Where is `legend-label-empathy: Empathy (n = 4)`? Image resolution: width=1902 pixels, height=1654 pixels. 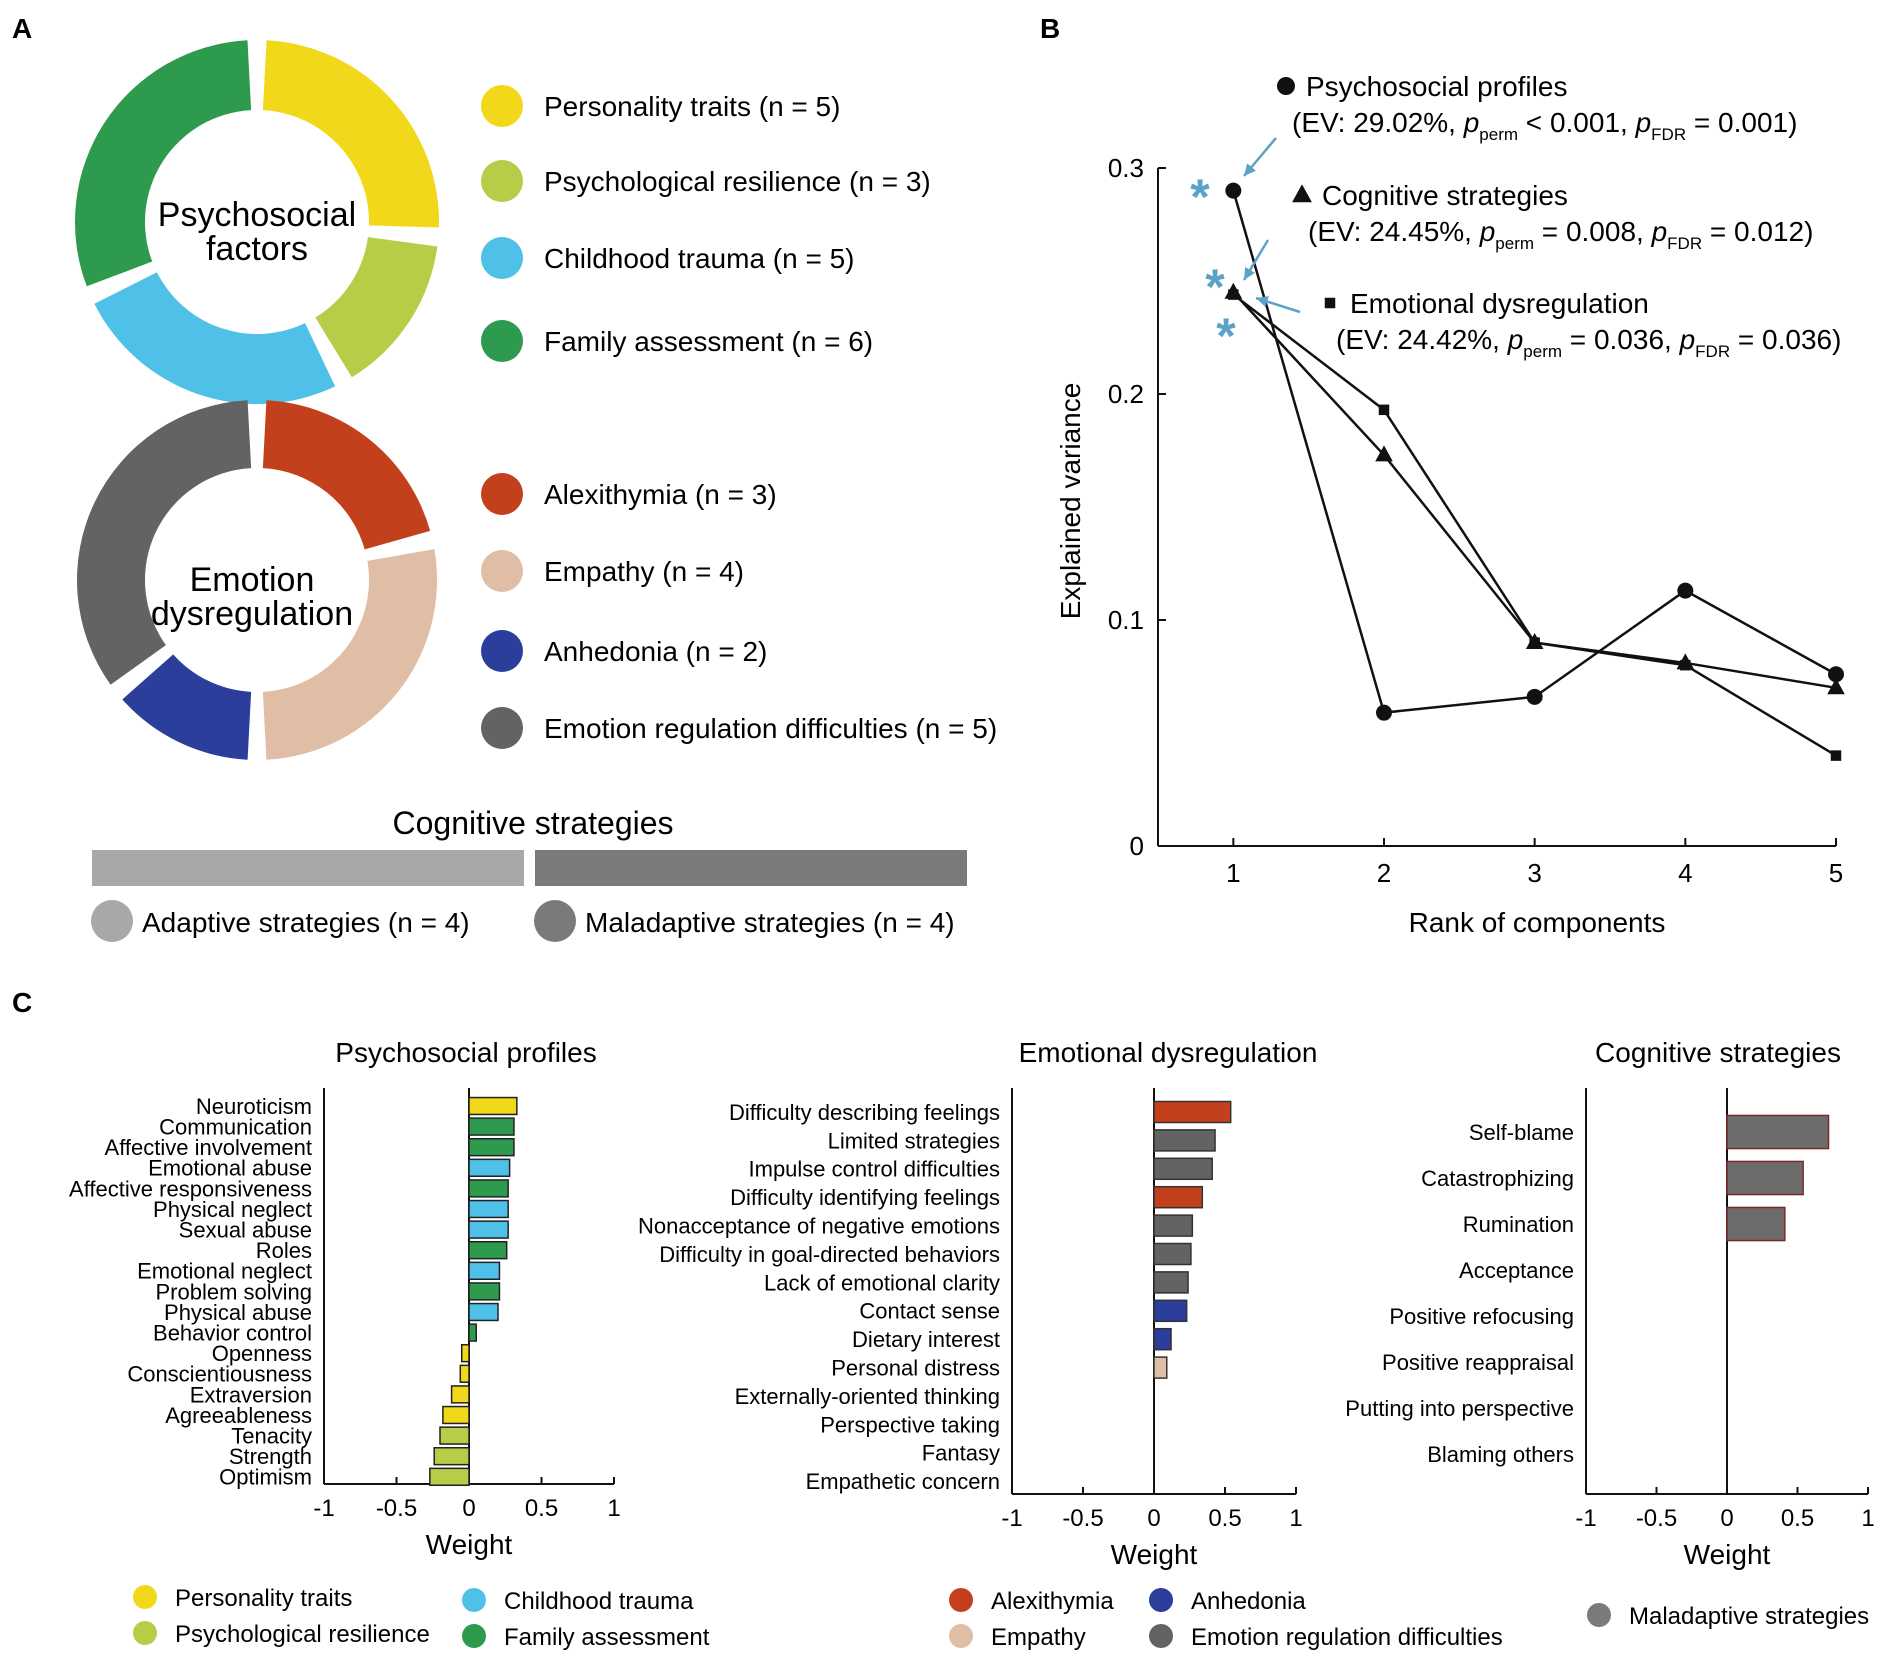
legend-label-empathy: Empathy (n = 4) is located at coordinates (644, 571).